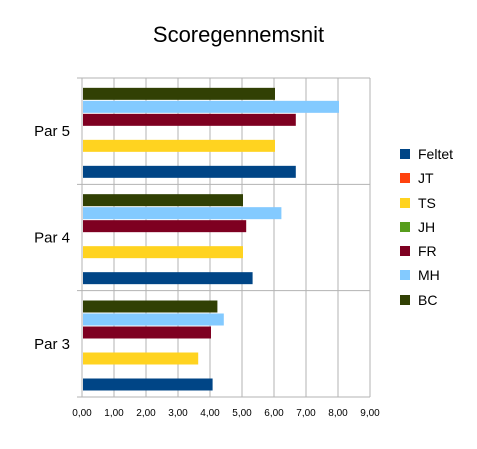 The width and height of the screenshot is (477, 449). I want to click on x-tick-label: 4,00, so click(210, 413).